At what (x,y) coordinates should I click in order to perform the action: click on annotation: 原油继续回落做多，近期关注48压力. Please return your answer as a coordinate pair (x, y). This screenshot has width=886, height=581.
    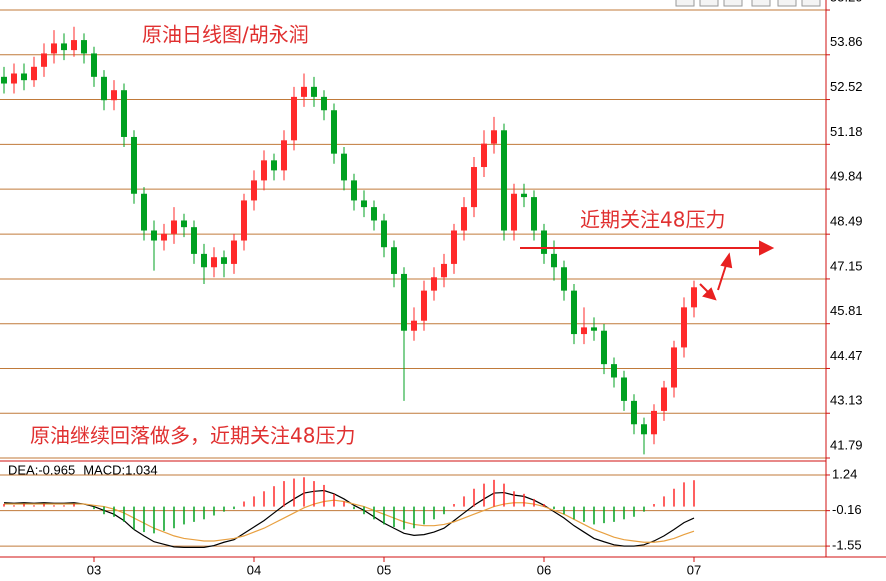
    Looking at the image, I should click on (192, 436).